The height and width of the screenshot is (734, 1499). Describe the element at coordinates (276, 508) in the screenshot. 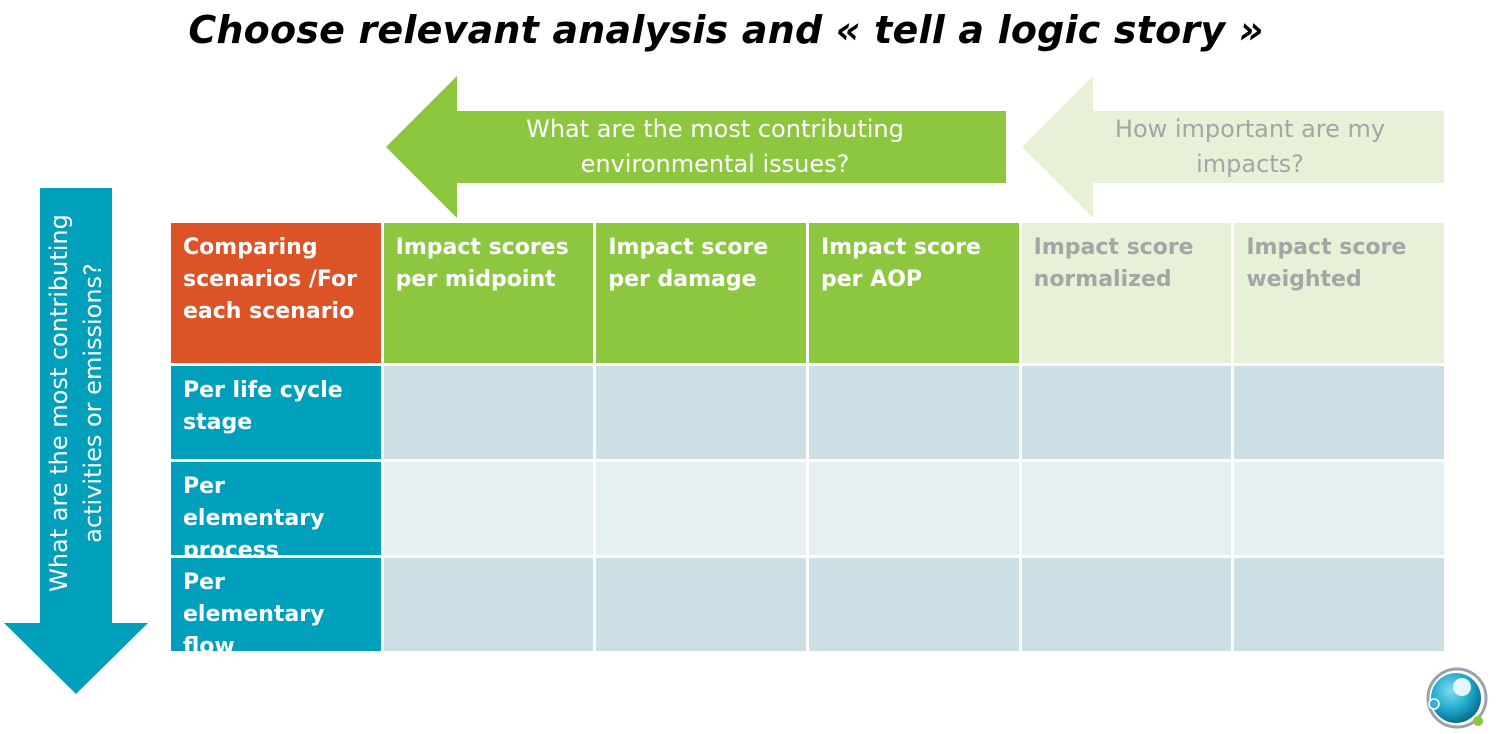

I see `row-header-elementary-process: Per elementary process` at that location.